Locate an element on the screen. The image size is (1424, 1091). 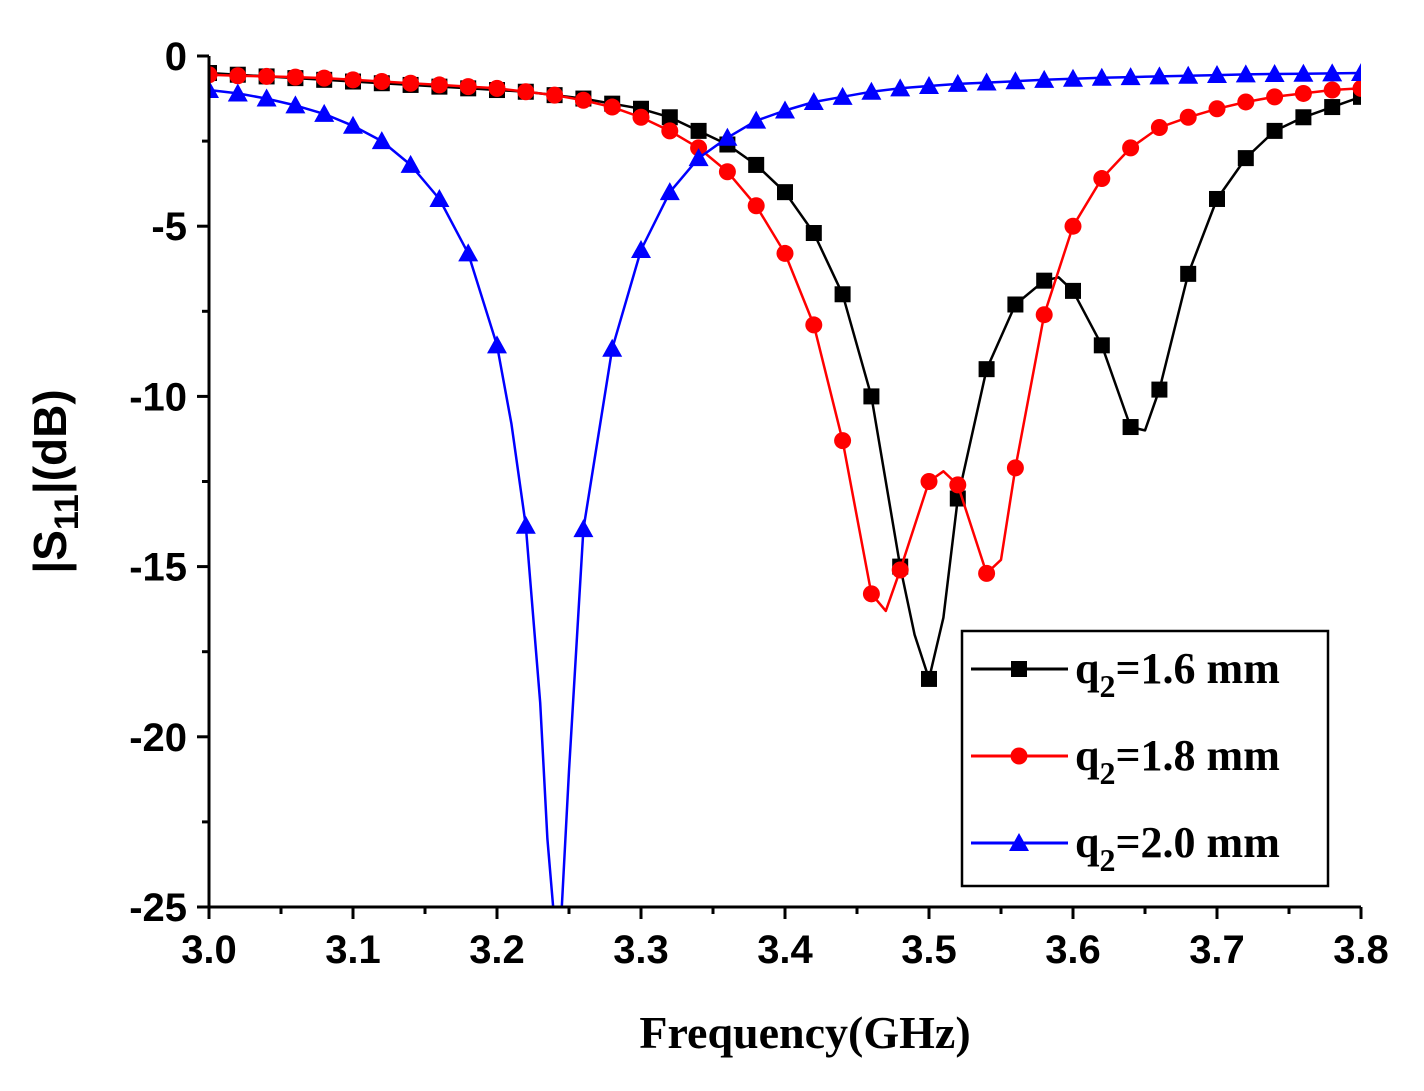
x-tick-label: 3.8 is located at coordinates (1361, 950).